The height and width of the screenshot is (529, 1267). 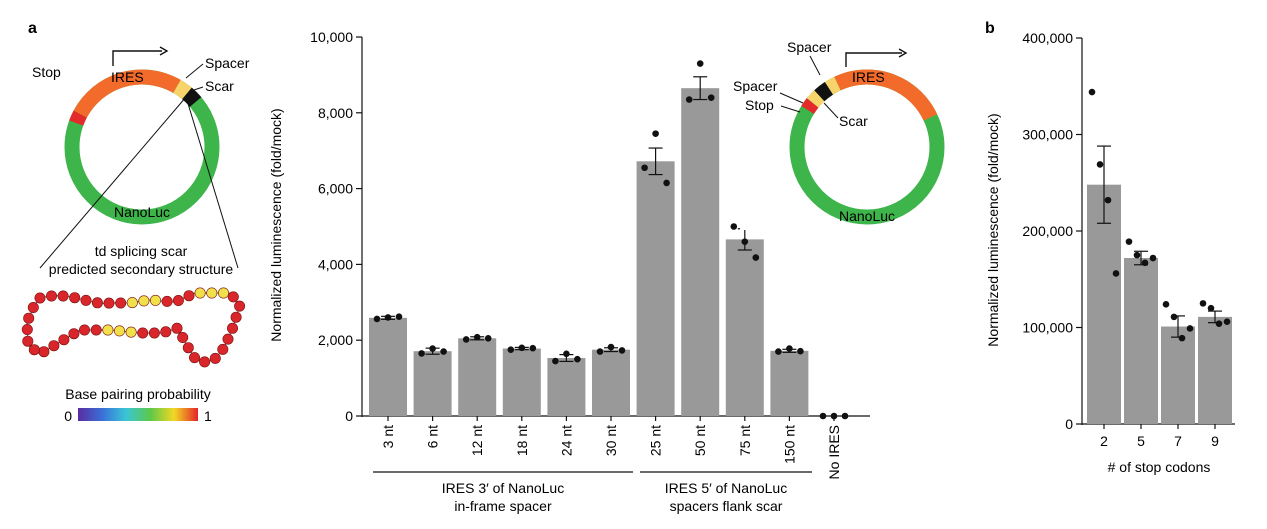 What do you see at coordinates (138, 394) in the screenshot?
I see `base-pairing-title: Base pairing probability` at bounding box center [138, 394].